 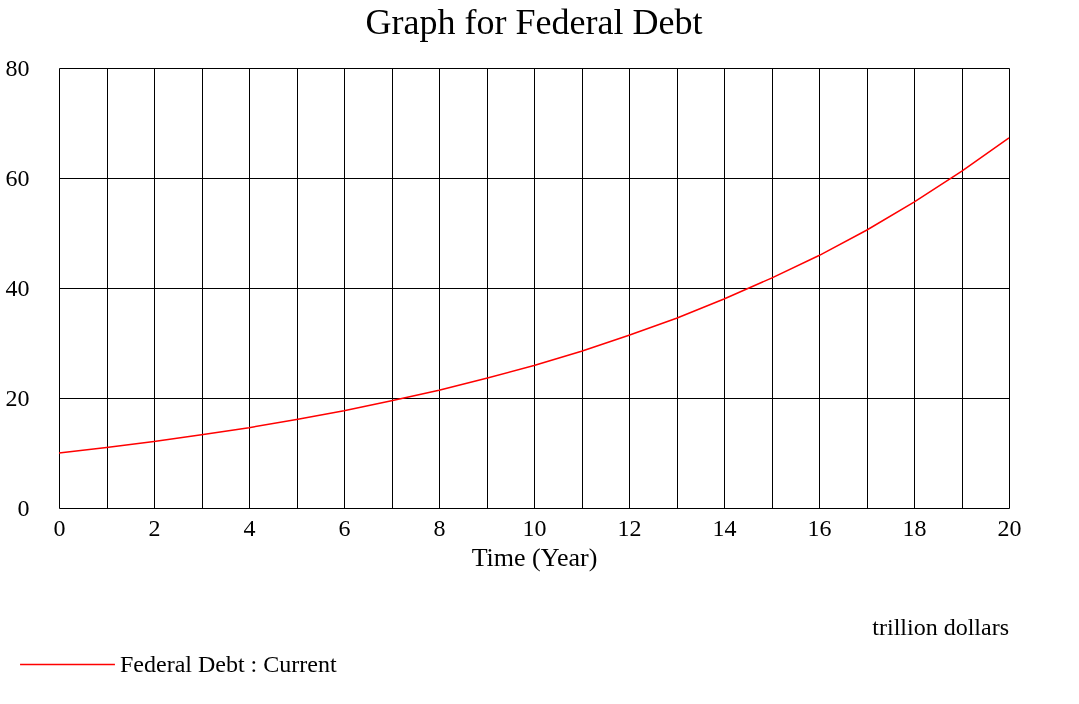 I want to click on y-tick-label: 80, so click(x=17, y=67).